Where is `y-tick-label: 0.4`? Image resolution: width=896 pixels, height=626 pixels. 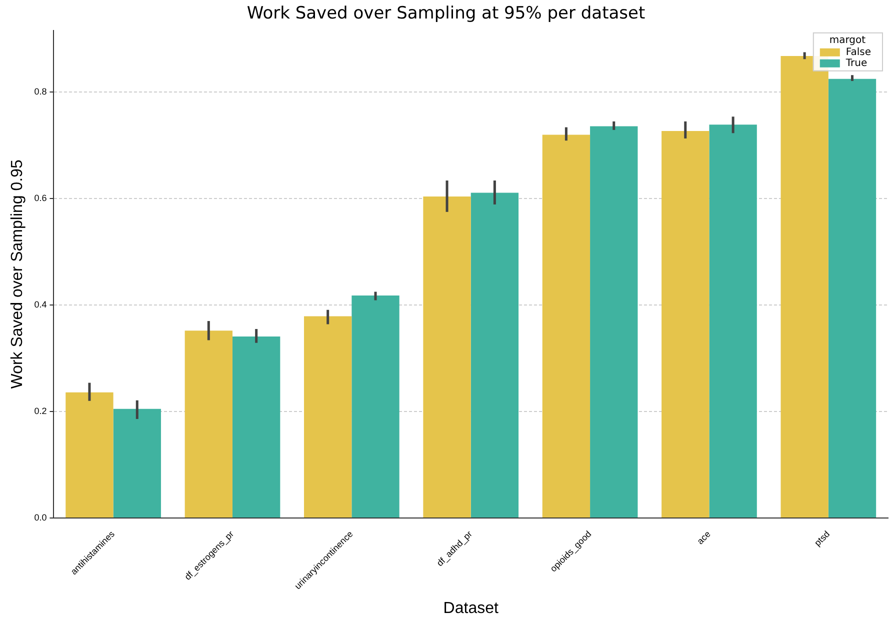
y-tick-label: 0.4 is located at coordinates (40, 305).